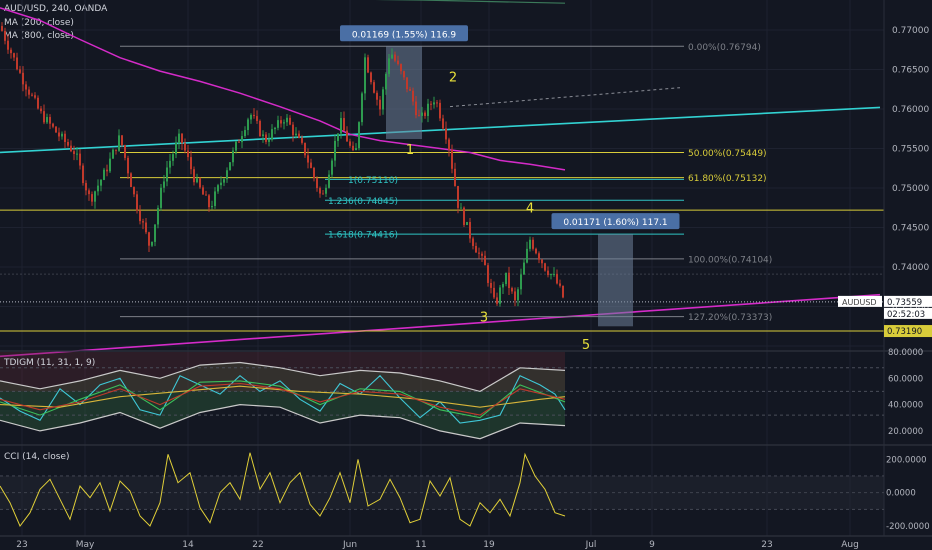  Describe the element at coordinates (908, 301) in the screenshot. I see `last-price-tag-bg` at that location.